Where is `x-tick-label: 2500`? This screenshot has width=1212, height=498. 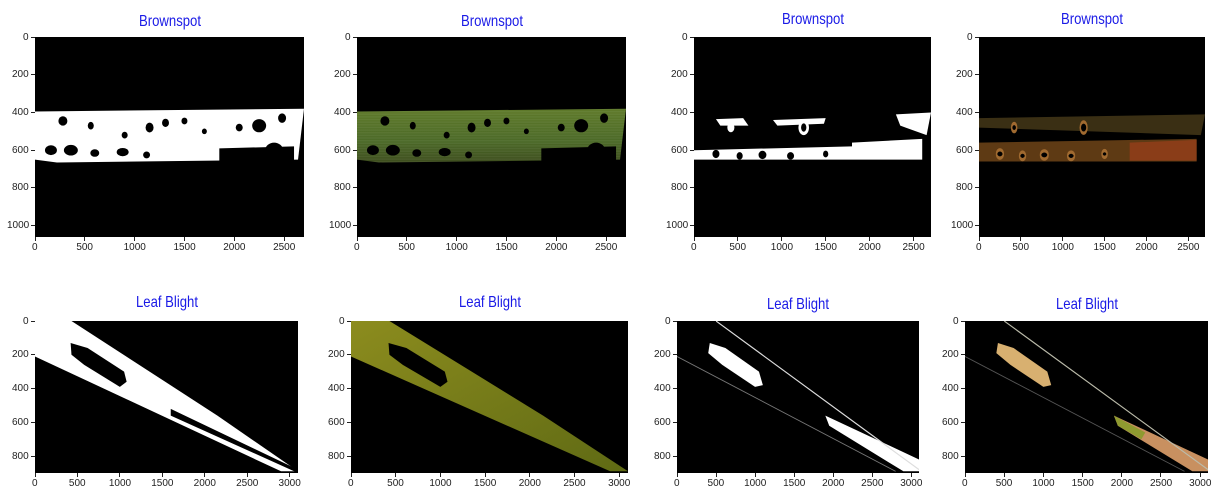
x-tick-label: 2500 is located at coordinates (606, 247).